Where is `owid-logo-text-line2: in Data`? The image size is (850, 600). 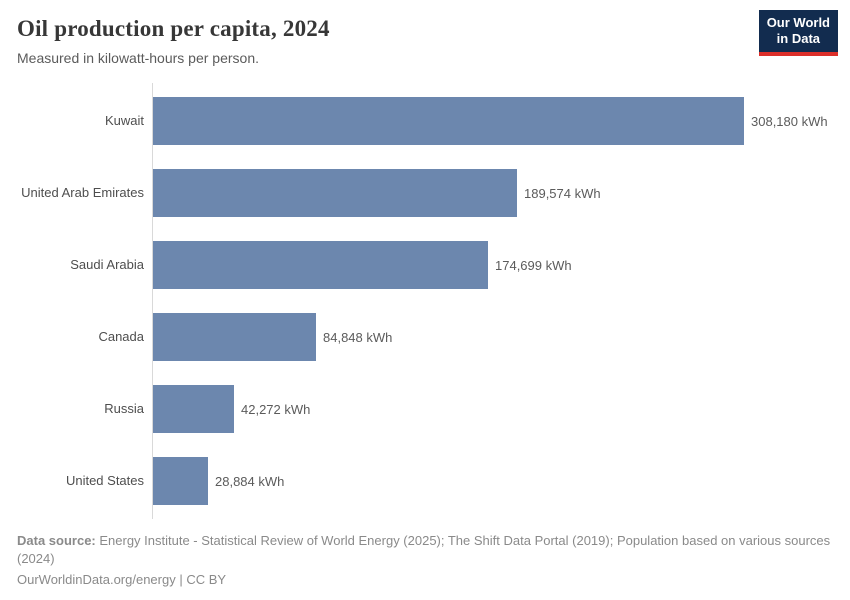
owid-logo-text-line2: in Data is located at coordinates (798, 39).